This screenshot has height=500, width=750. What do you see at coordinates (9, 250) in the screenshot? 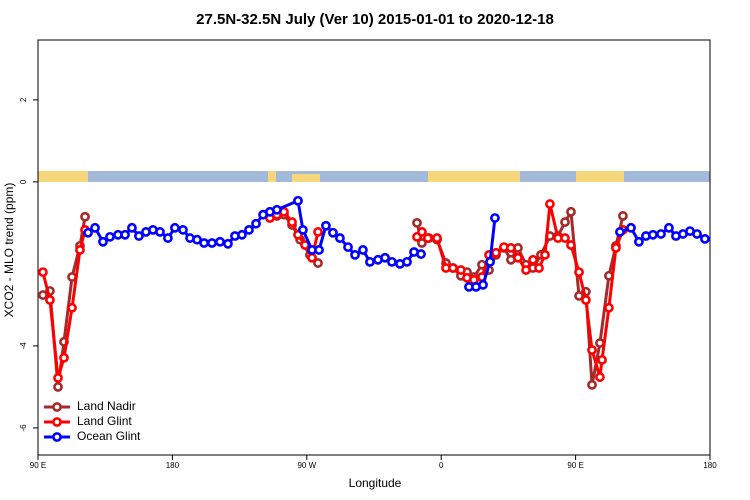
I see `y-axis-label: XCO2 - MLO trend (ppm)` at bounding box center [9, 250].